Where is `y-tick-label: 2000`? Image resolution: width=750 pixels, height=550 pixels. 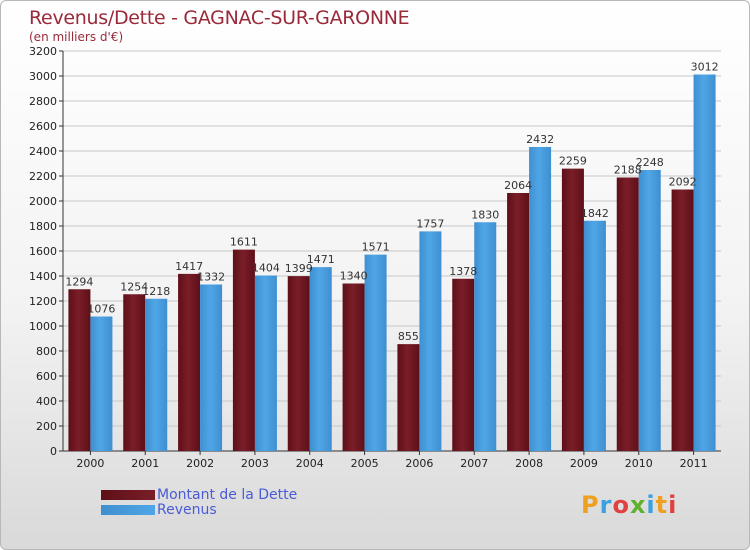
y-tick-label: 2000 is located at coordinates (43, 201).